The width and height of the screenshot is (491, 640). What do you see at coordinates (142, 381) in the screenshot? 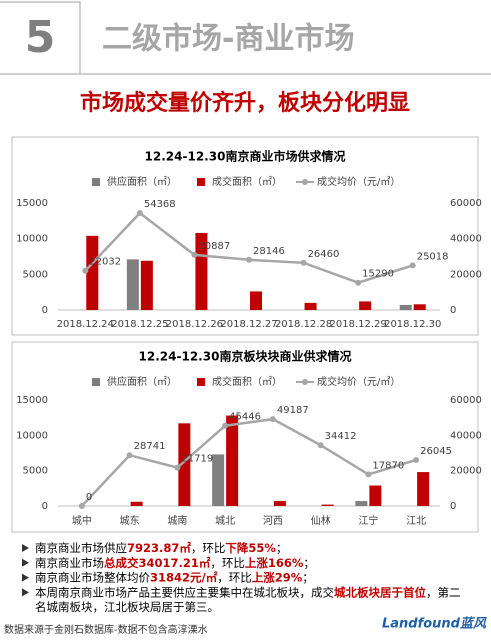
I see `legend-label: 供应面积（㎡）` at bounding box center [142, 381].